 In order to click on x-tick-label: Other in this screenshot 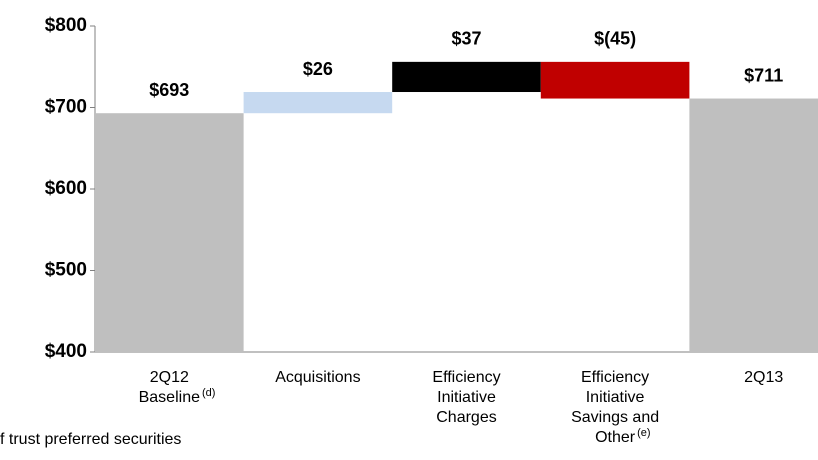, I will do `click(615, 437)`.